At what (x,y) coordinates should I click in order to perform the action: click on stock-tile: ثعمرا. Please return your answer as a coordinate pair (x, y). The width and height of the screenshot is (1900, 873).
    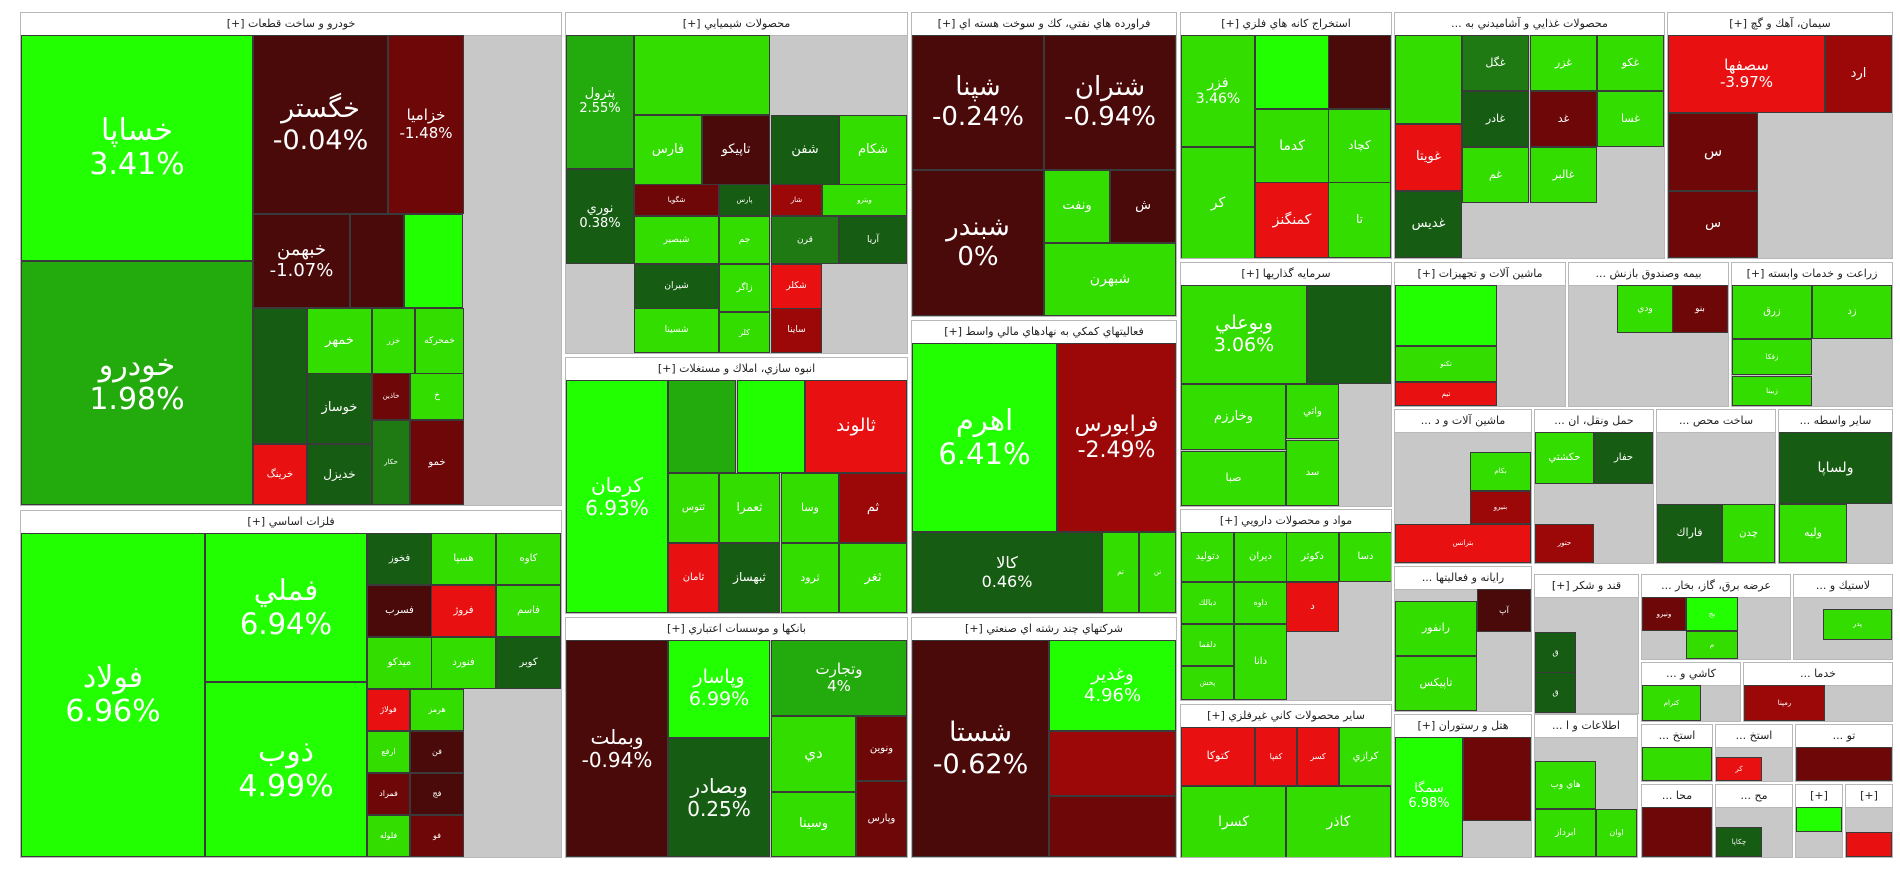
    Looking at the image, I should click on (749, 508).